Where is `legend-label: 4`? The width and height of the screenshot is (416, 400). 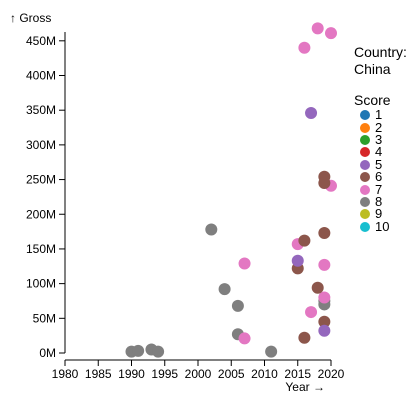 legend-label: 4 is located at coordinates (379, 152).